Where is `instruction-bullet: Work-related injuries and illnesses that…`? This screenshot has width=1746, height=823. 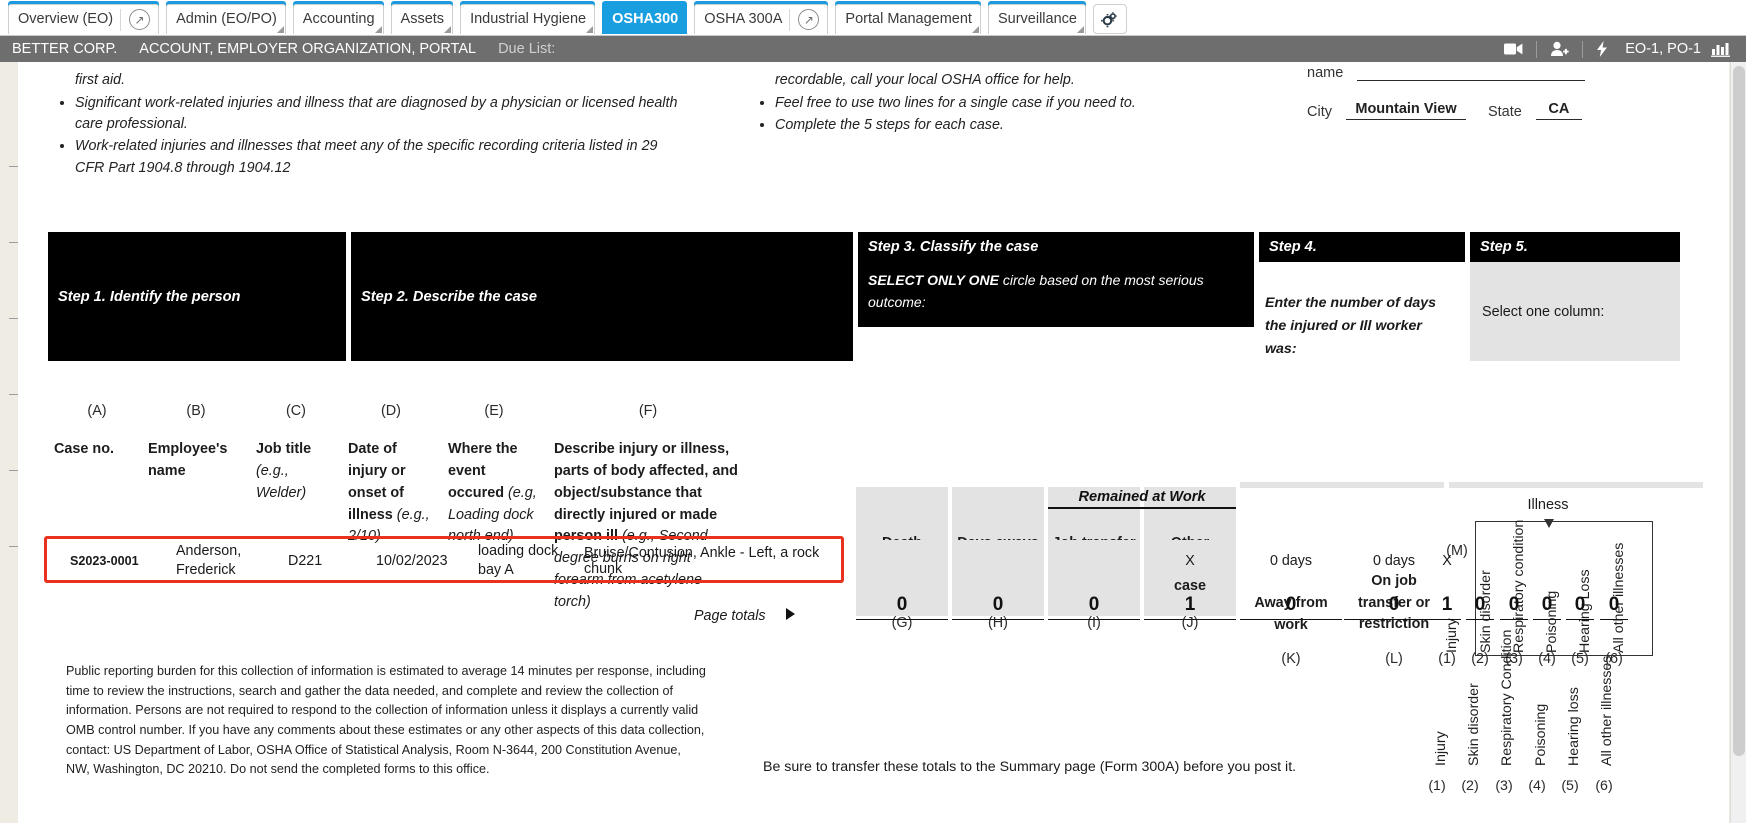 instruction-bullet: Work-related injuries and illnesses that… is located at coordinates (376, 157).